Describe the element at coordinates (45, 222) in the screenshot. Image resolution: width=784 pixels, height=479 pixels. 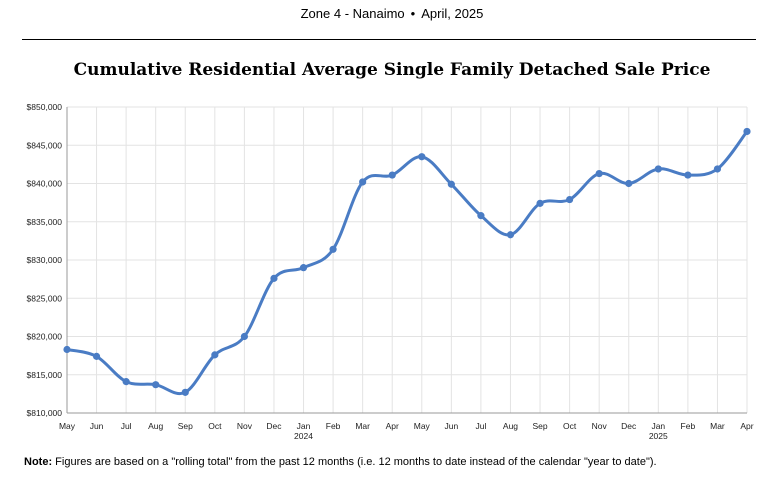
I see `y-tick-label: $835,000` at that location.